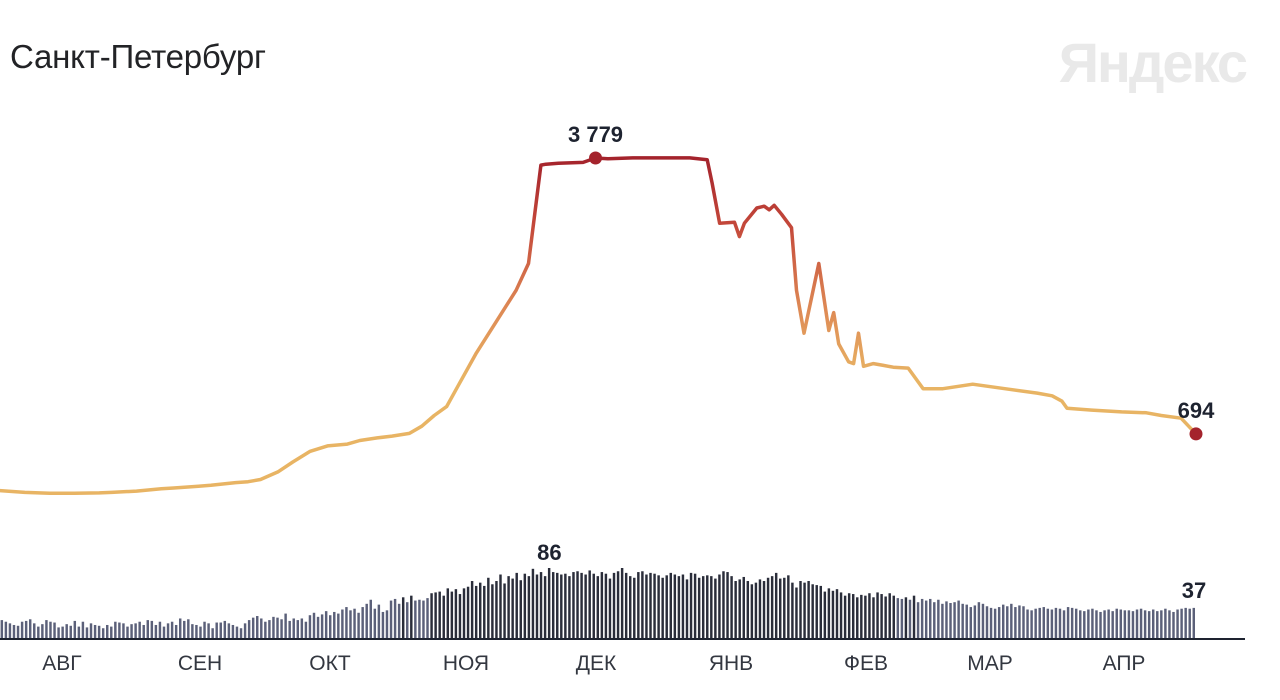 Image resolution: width=1280 pixels, height=700 pixels. Describe the element at coordinates (466, 663) in the screenshot. I see `month-tick-label: НОЯ` at that location.